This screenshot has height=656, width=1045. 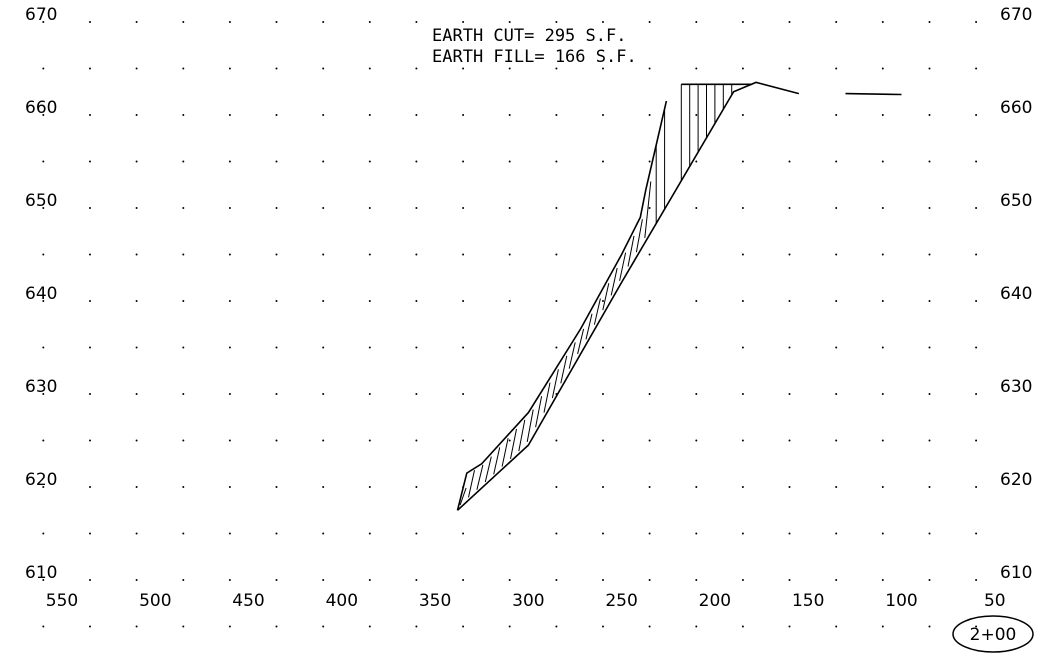 What do you see at coordinates (562, 305) in the screenshot?
I see `profile-line` at bounding box center [562, 305].